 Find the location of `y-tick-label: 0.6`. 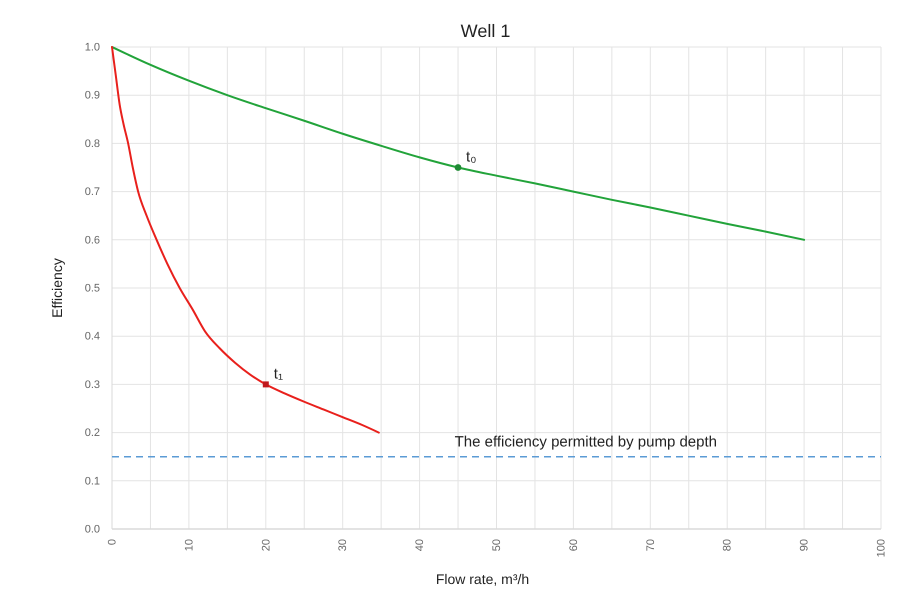

y-tick-label: 0.6 is located at coordinates (92, 240).